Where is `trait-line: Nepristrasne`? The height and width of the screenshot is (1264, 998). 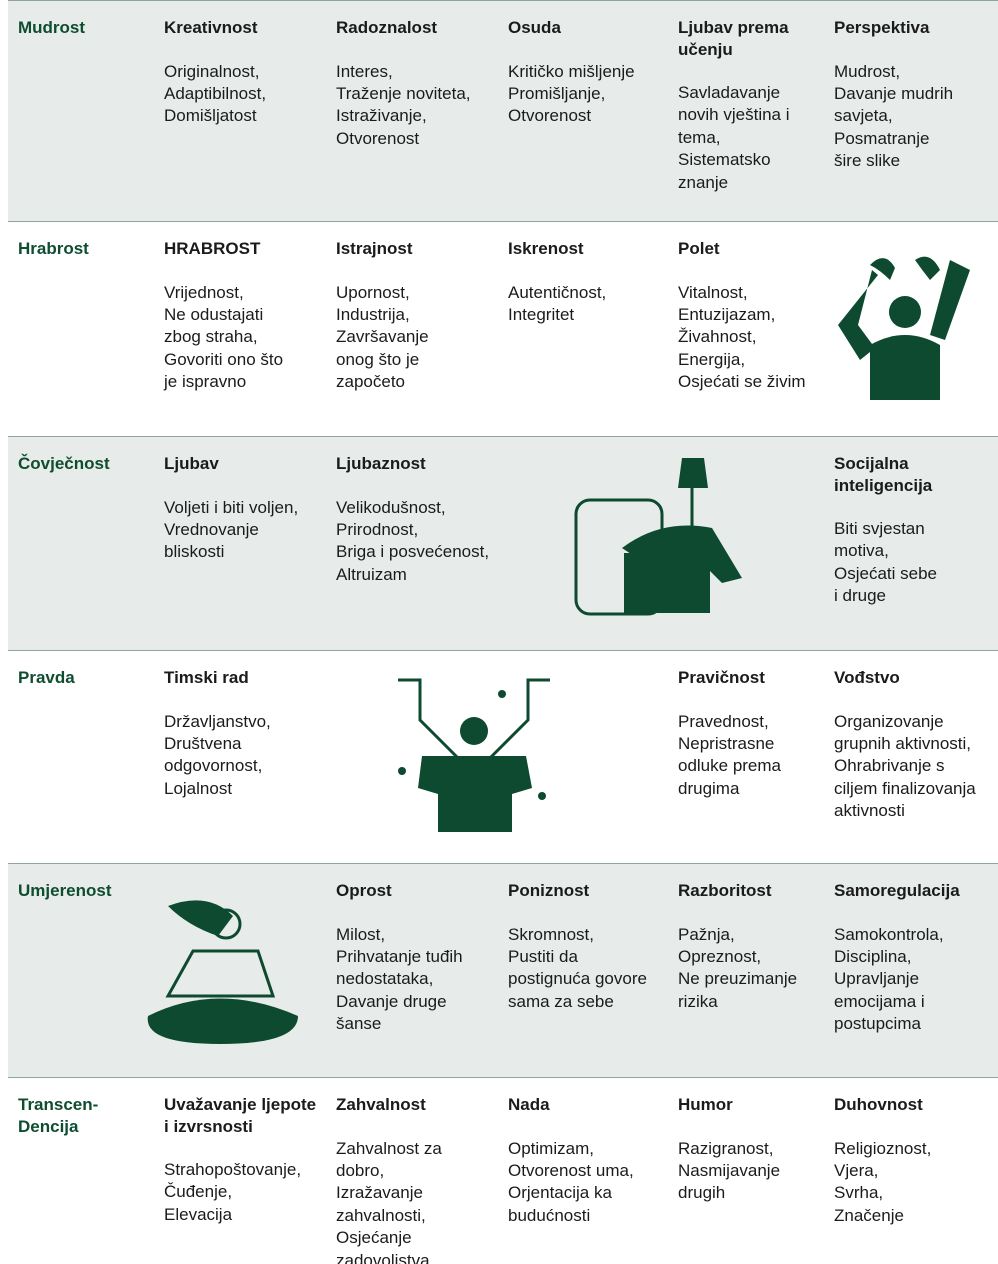
trait-line: Nepristrasne is located at coordinates (726, 743).